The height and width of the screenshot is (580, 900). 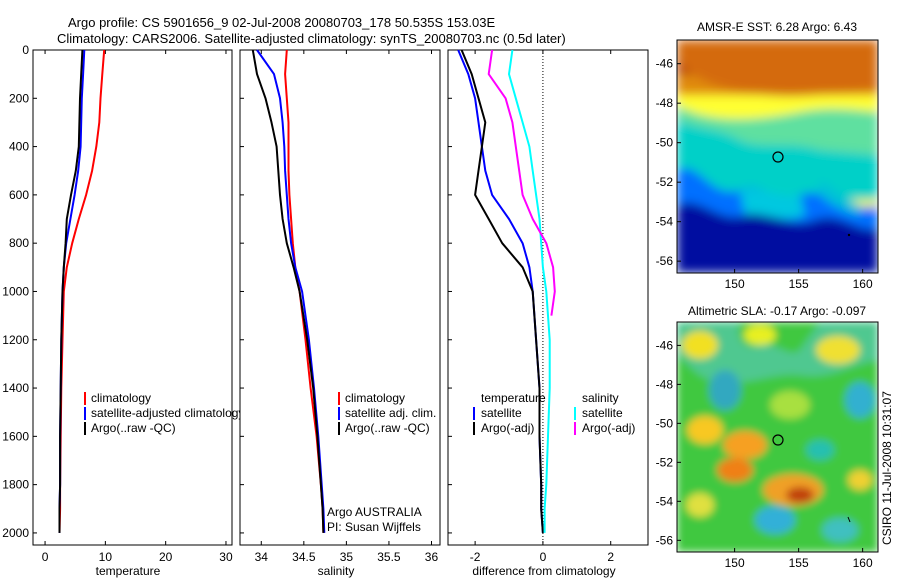 I want to click on y-tick-label: 1000, so click(x=15, y=291).